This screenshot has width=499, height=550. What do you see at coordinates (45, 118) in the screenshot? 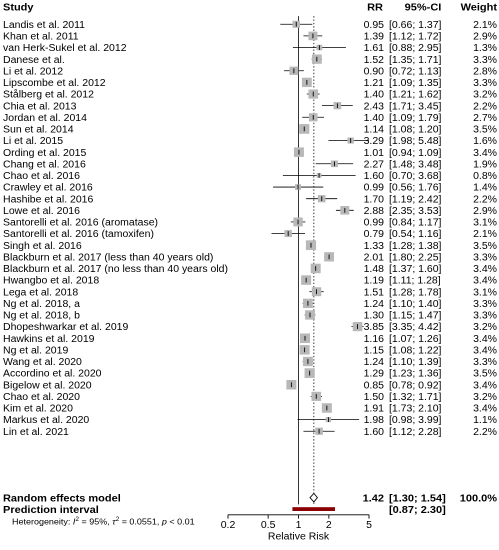
I see `study-label: Jordan et al. 2014` at bounding box center [45, 118].